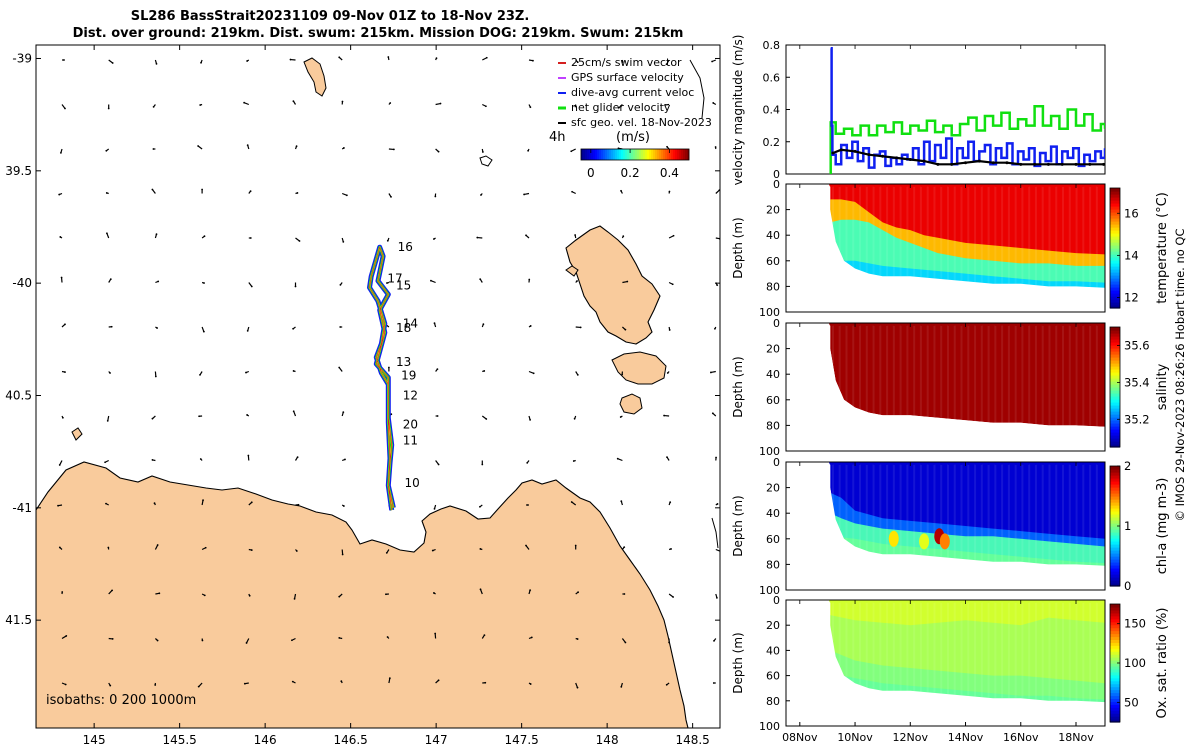 This screenshot has width=1200, height=750. What do you see at coordinates (769, 312) in the screenshot?
I see `section-ytick-label: 100` at bounding box center [769, 312].